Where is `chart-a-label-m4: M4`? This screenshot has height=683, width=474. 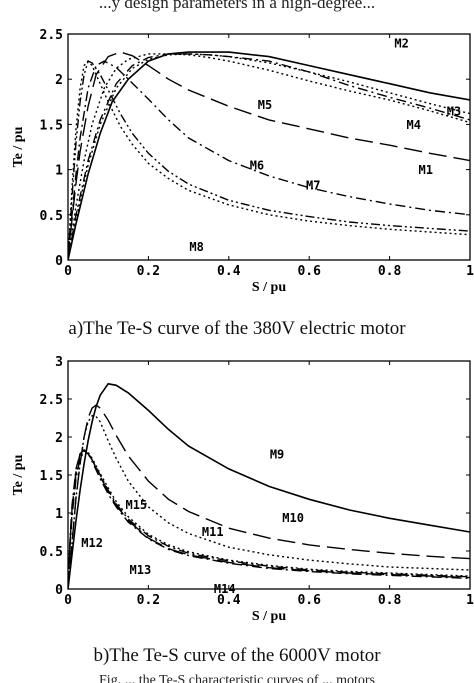
chart-a-label-m4: M4 is located at coordinates (413, 125).